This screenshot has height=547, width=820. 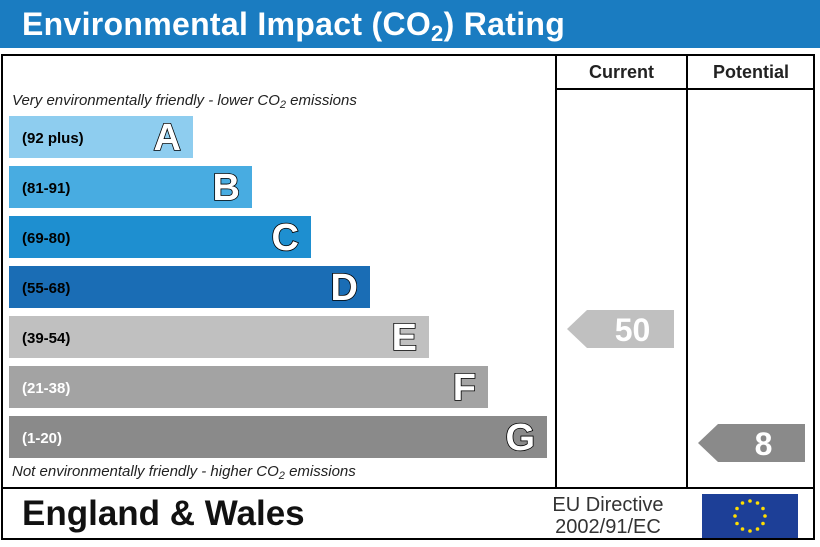 What do you see at coordinates (764, 444) in the screenshot?
I see `potential-rating-value: 8` at bounding box center [764, 444].